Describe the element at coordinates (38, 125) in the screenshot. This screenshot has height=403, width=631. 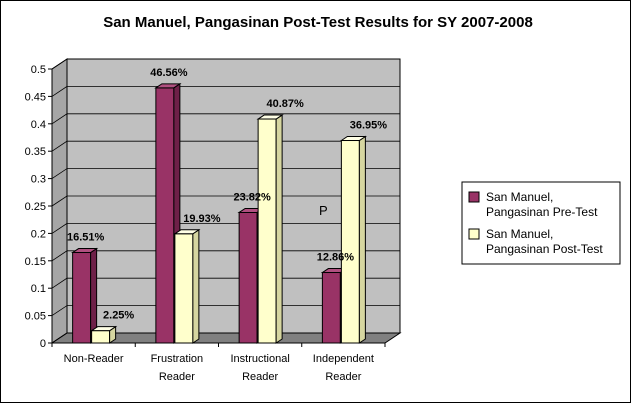
I see `y-tick-label: 0.4` at that location.